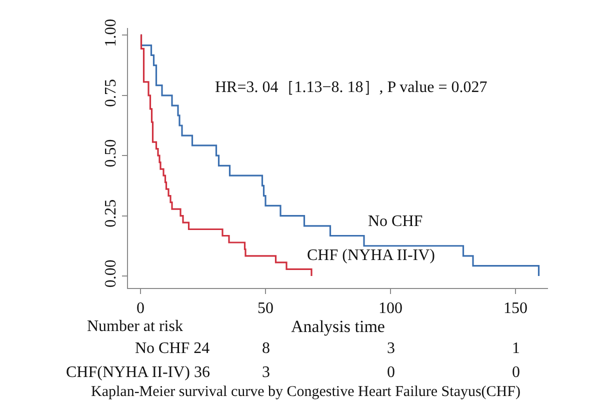 The height and width of the screenshot is (403, 609). Describe the element at coordinates (135, 326) in the screenshot. I see `text: Number at risk` at that location.